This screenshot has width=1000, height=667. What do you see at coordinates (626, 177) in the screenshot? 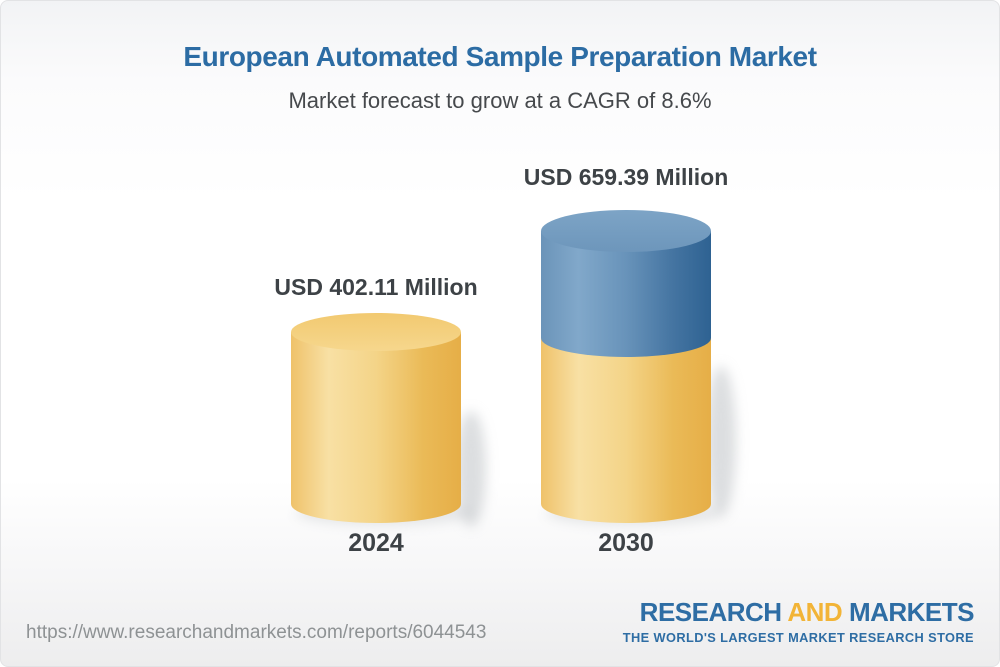
I see `value-label-2030: USD 659.39 Million` at bounding box center [626, 177].